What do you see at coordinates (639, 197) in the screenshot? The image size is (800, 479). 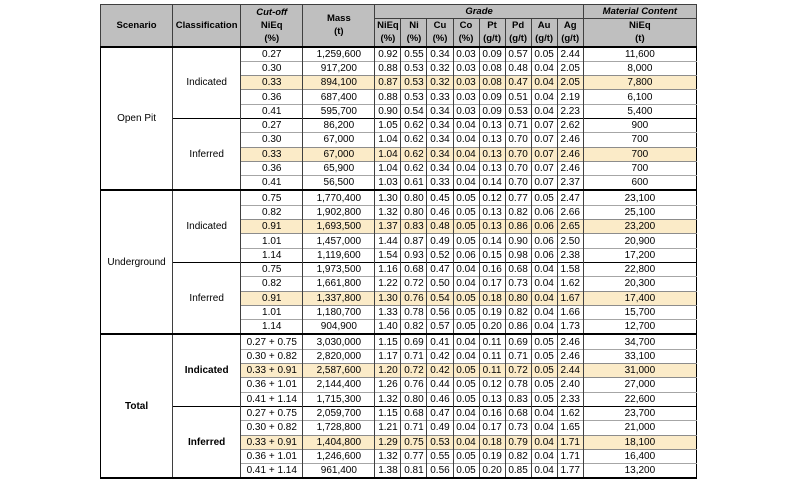 I see `material-content-cell: 23,100` at bounding box center [639, 197].